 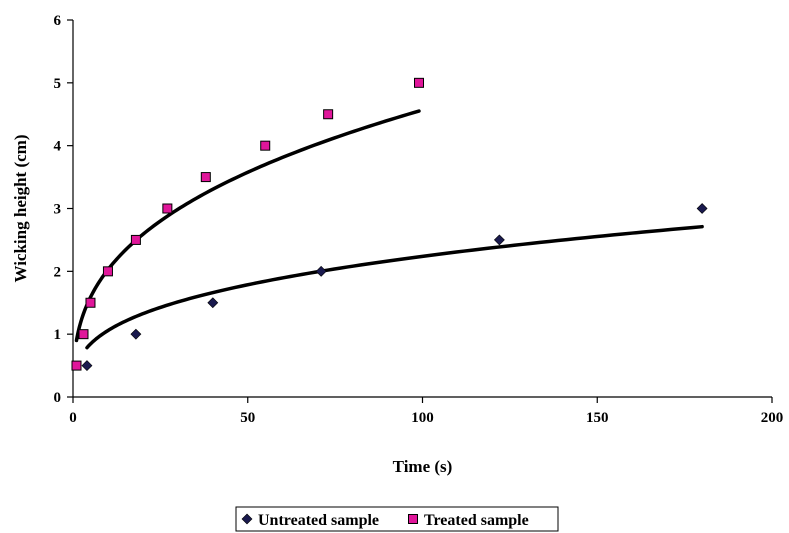 What do you see at coordinates (58, 335) in the screenshot?
I see `y-tick-label: 1` at bounding box center [58, 335].